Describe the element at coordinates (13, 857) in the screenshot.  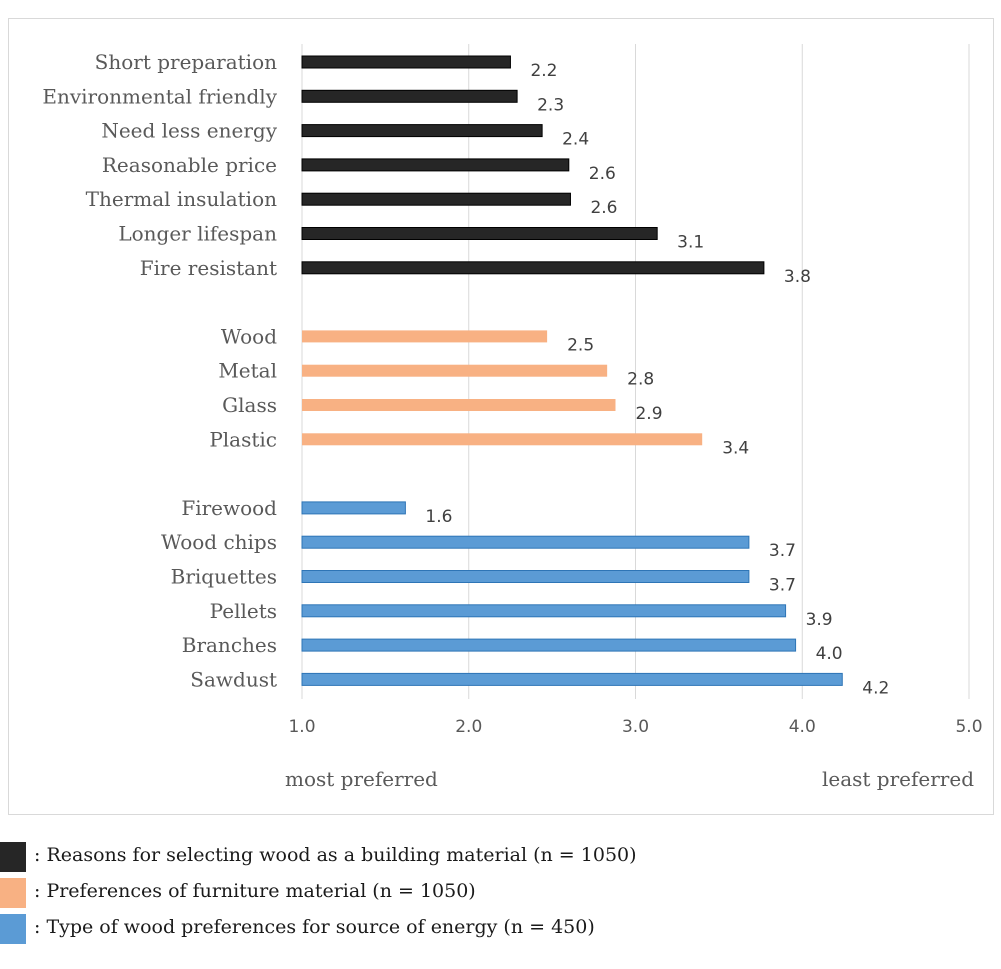
I see `legend-swatch-building` at that location.